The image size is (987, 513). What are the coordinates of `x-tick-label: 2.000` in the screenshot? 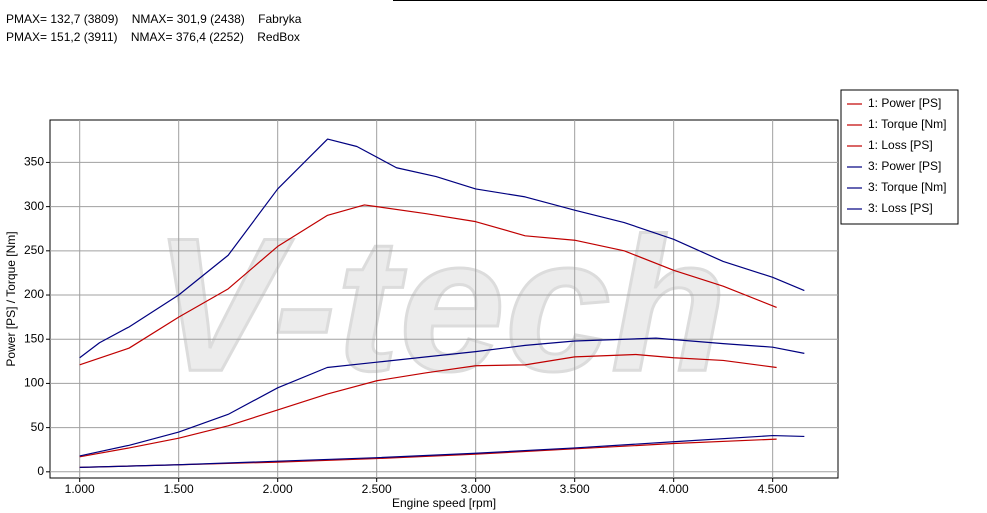 It's located at (278, 489).